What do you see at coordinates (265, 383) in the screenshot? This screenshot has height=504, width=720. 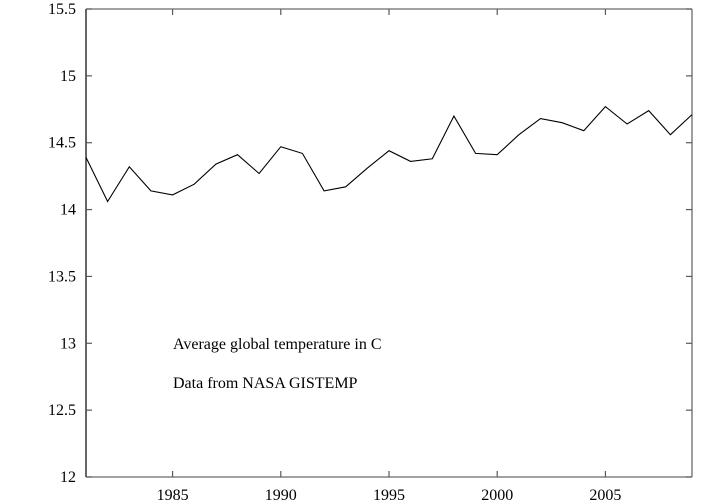 I see `annotation-source: Data from NASA GISTEMP` at bounding box center [265, 383].